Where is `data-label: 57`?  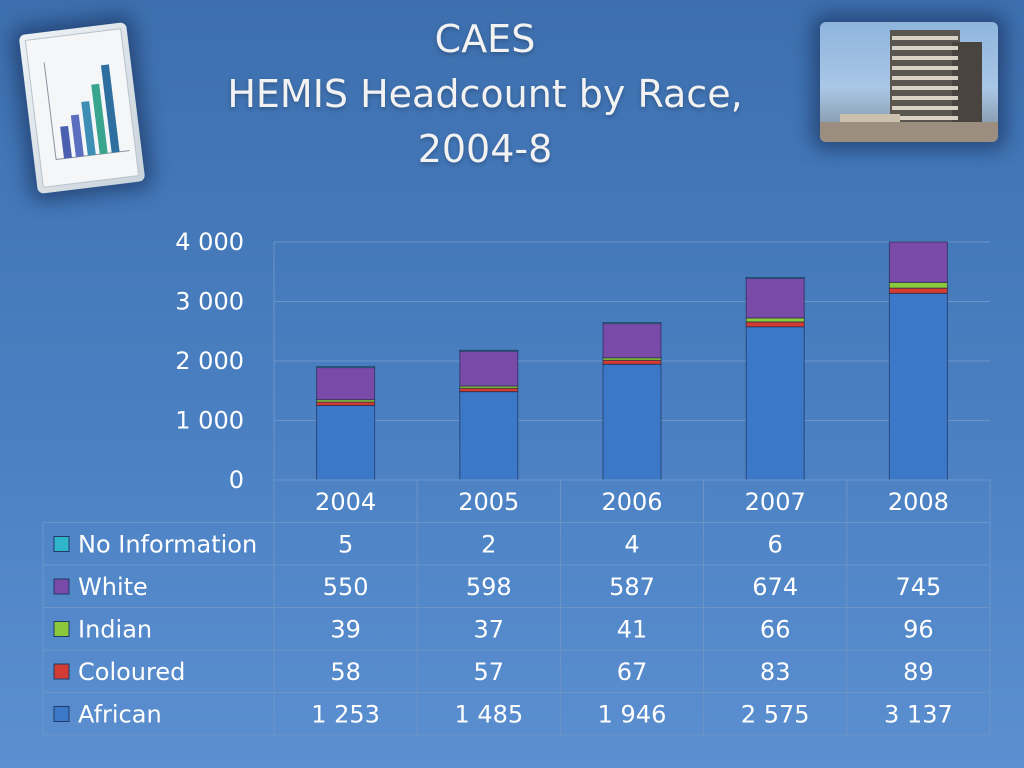
data-label: 57 is located at coordinates (489, 672).